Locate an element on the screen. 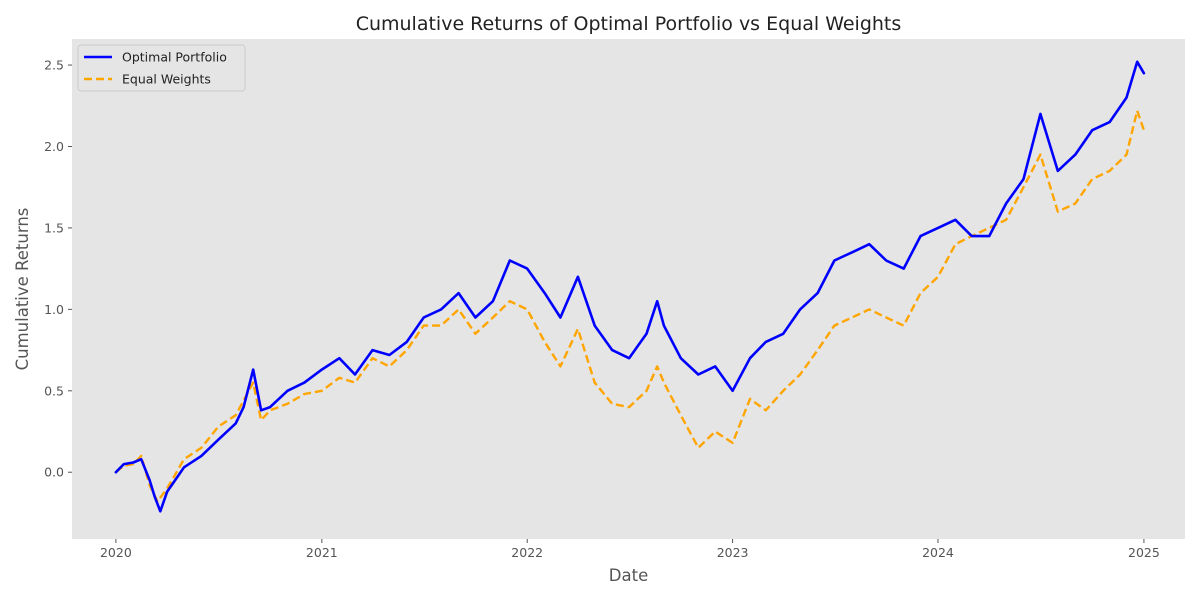 This screenshot has width=1200, height=600. x-tick-label: 2020 is located at coordinates (116, 552).